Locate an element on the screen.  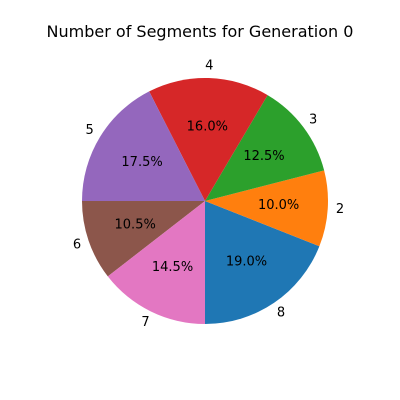
pie-slice-category-label: 6 is located at coordinates (77, 244).